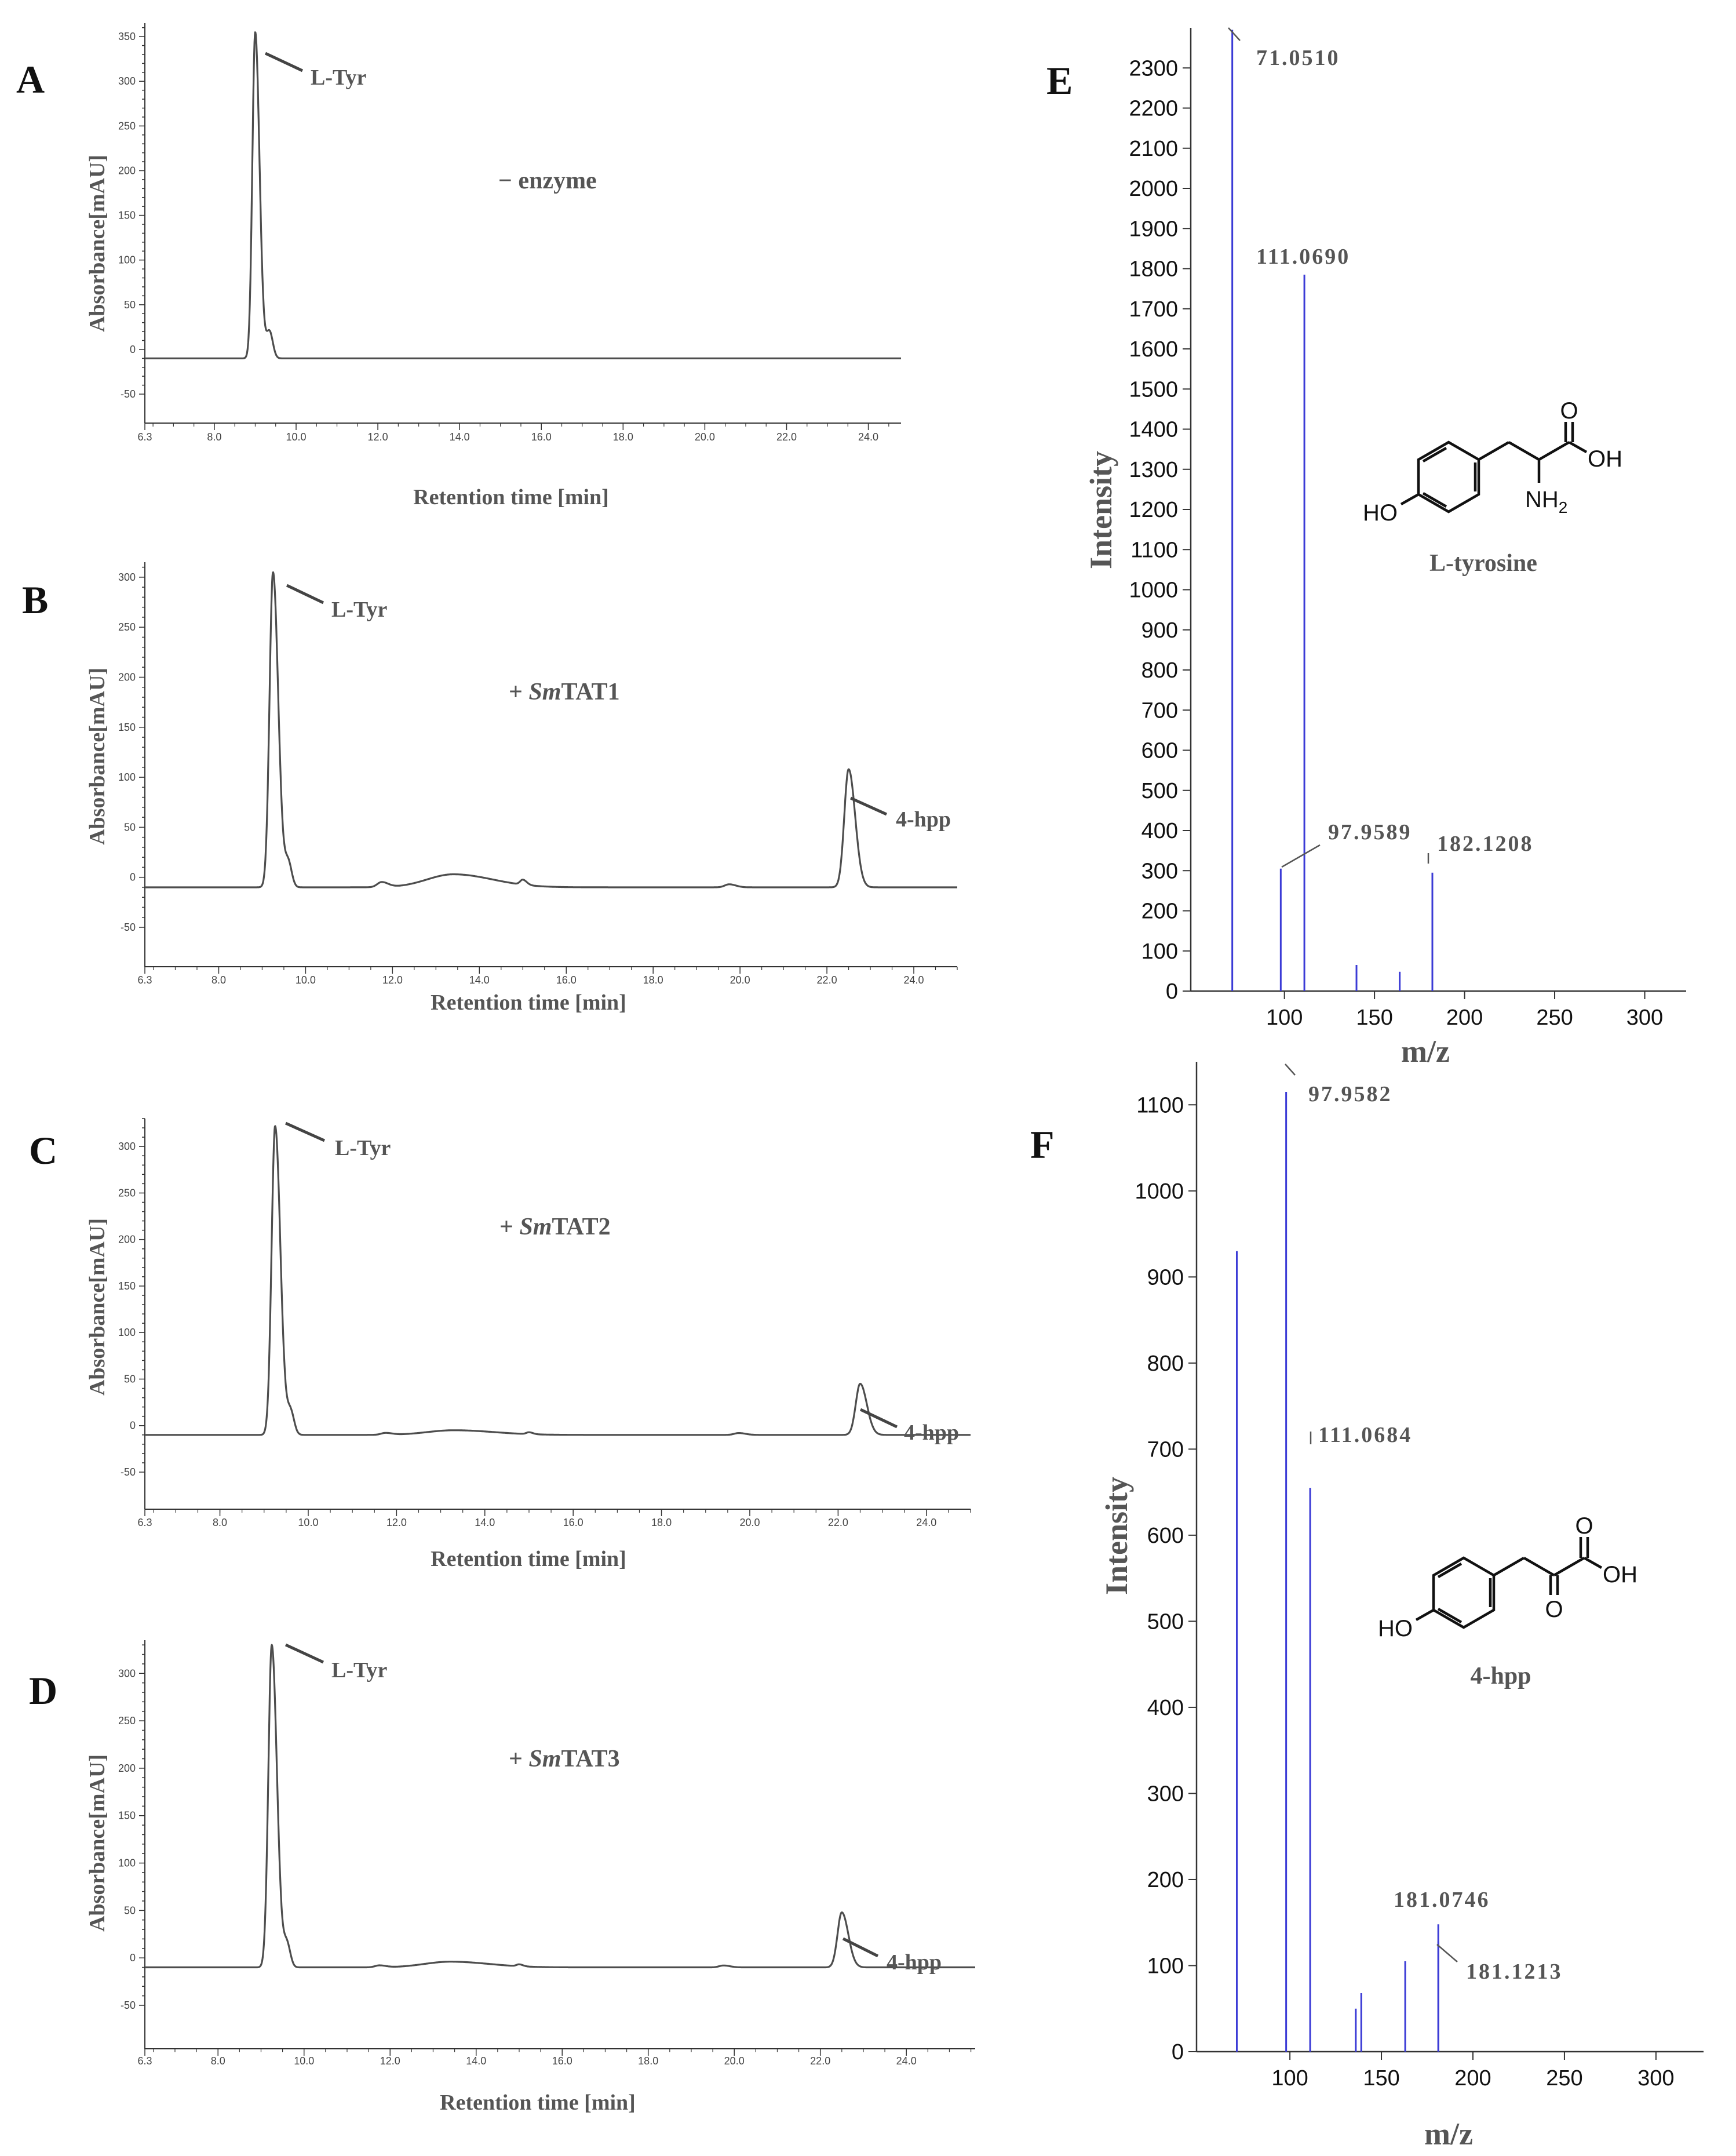 Image resolution: width=1736 pixels, height=2156 pixels. Describe the element at coordinates (1381, 2078) in the screenshot. I see `x-tick-label: 150` at that location.